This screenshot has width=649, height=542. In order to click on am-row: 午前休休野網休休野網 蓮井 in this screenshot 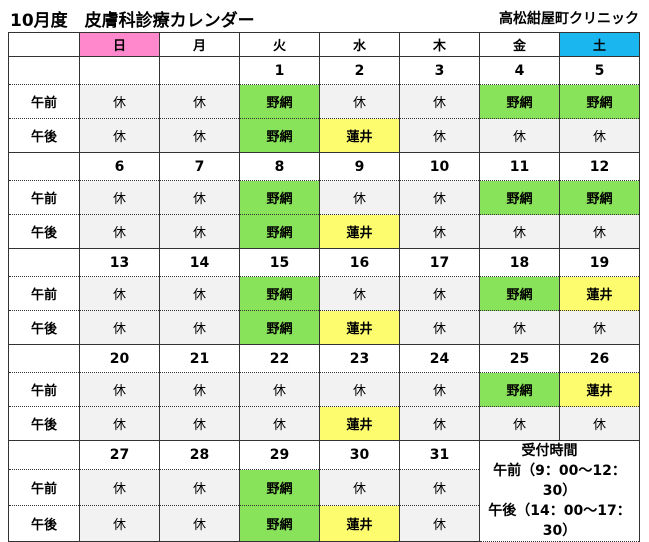, I will do `click(324, 293)`.